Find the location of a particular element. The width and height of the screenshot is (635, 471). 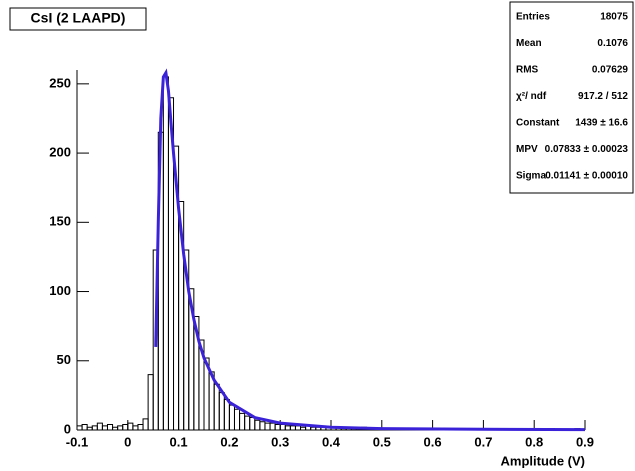

x-tick-label: 0.1 is located at coordinates (179, 441).